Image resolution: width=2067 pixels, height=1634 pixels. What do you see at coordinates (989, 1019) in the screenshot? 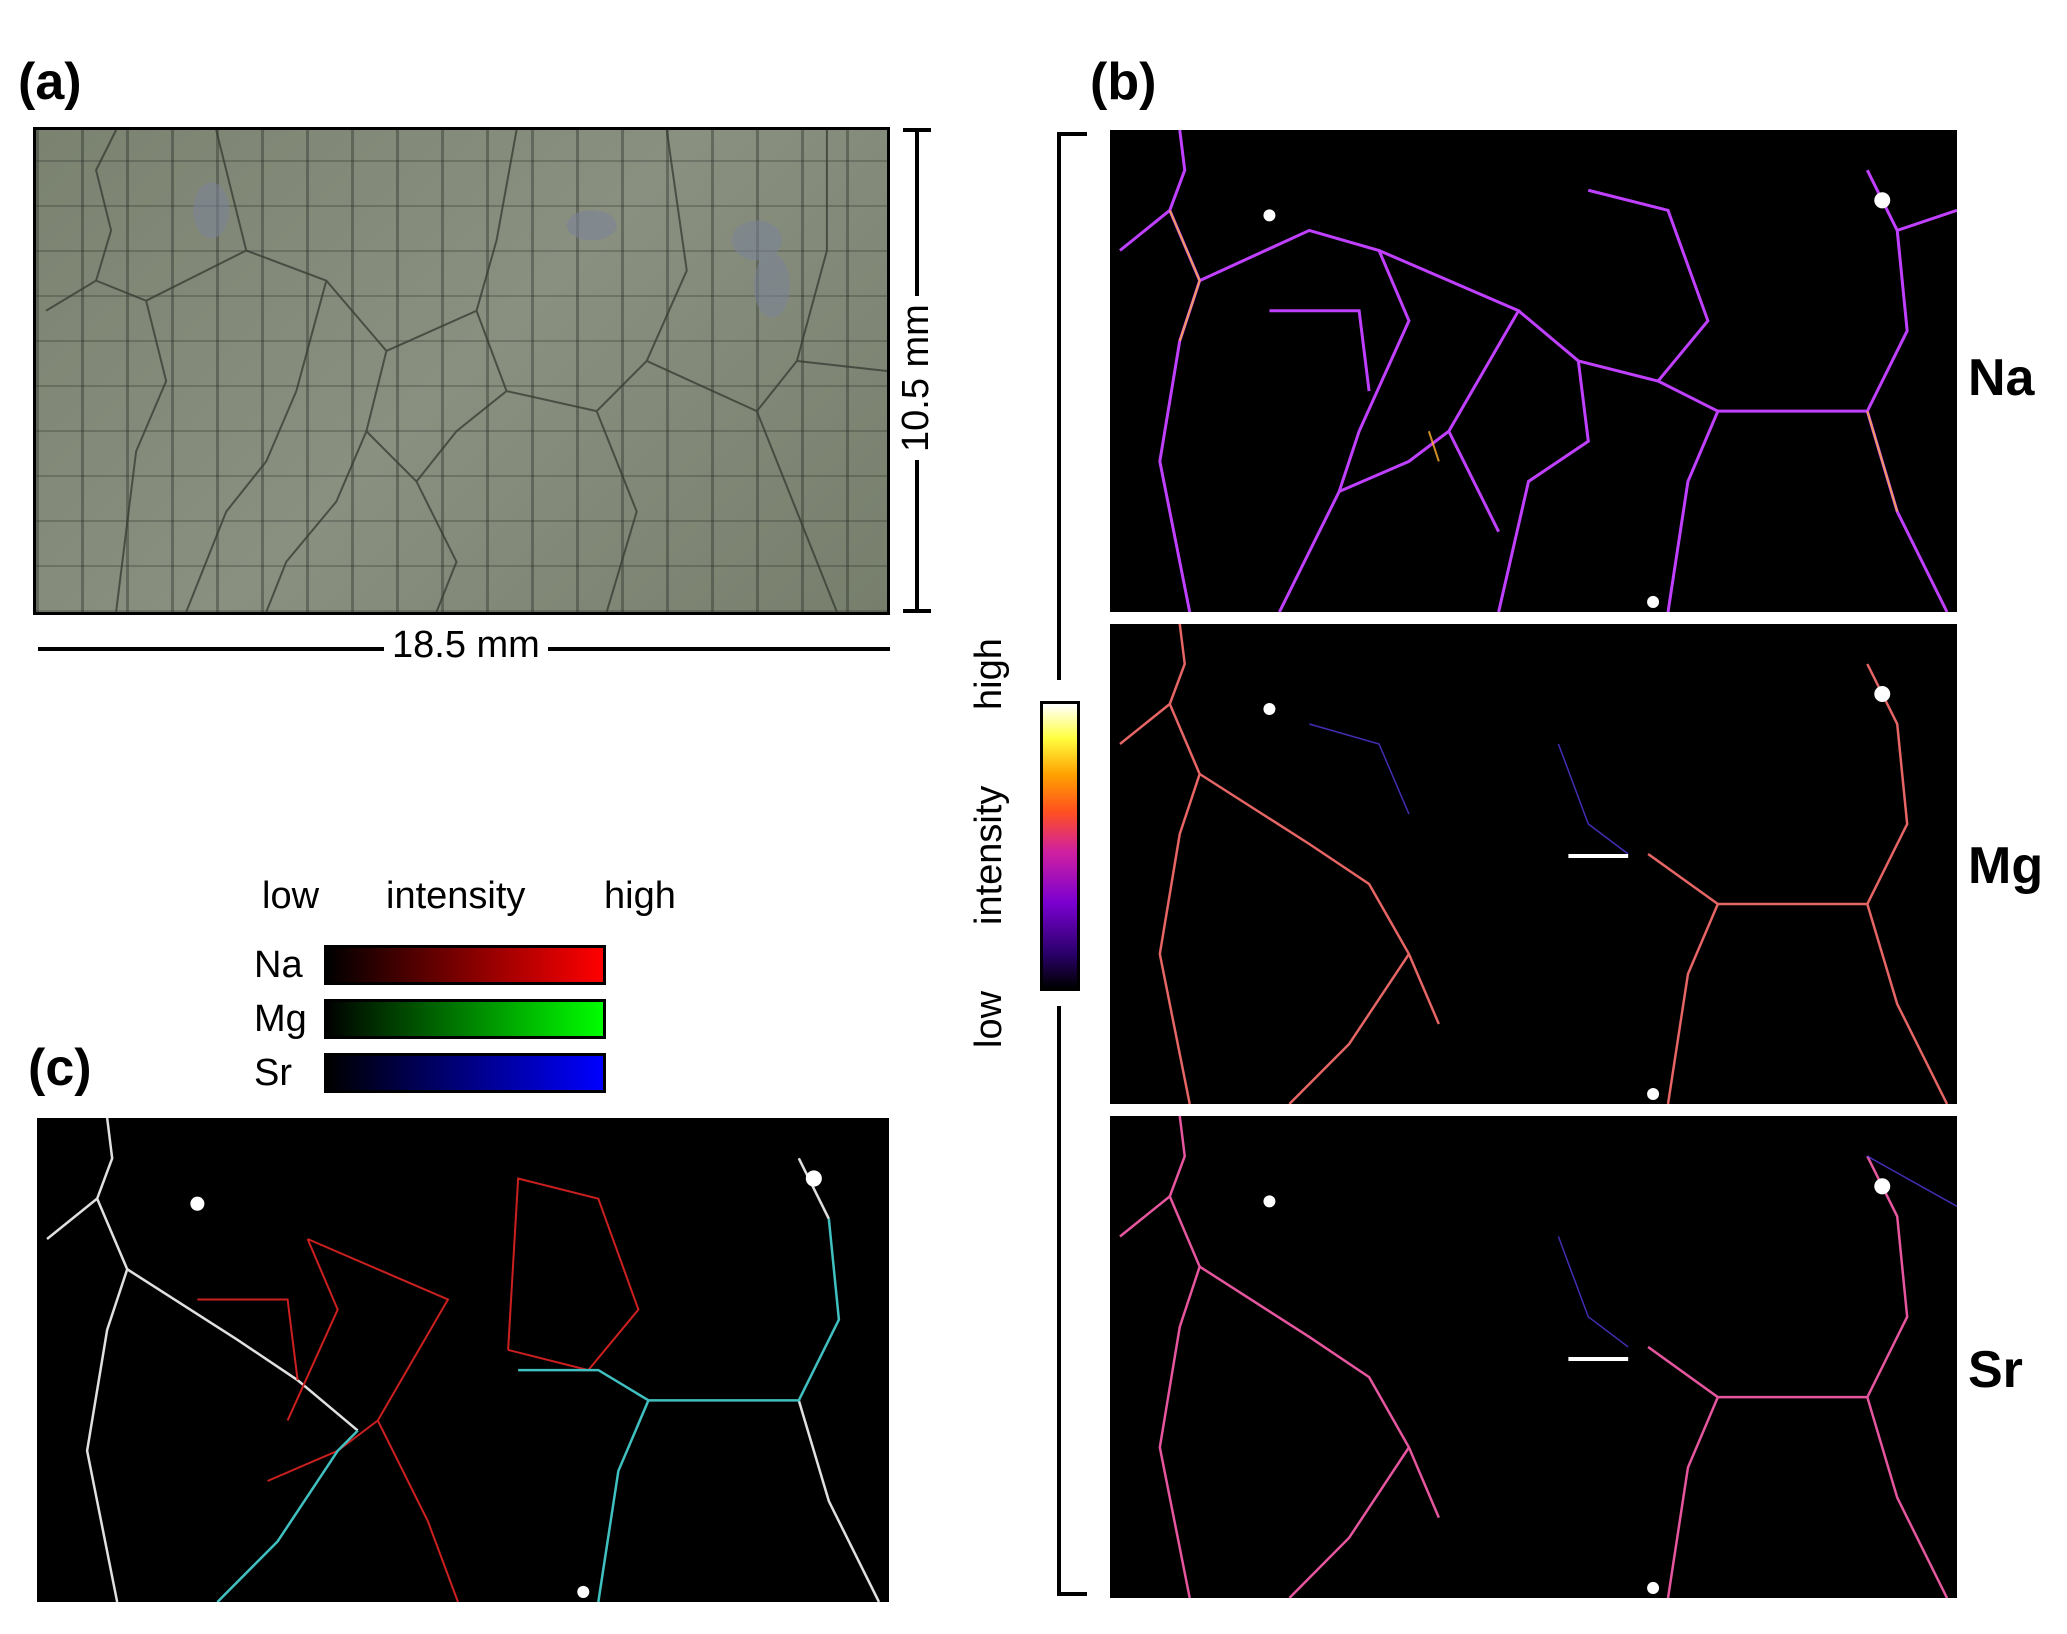
I see `colorbar-low-label: low` at bounding box center [989, 1019].